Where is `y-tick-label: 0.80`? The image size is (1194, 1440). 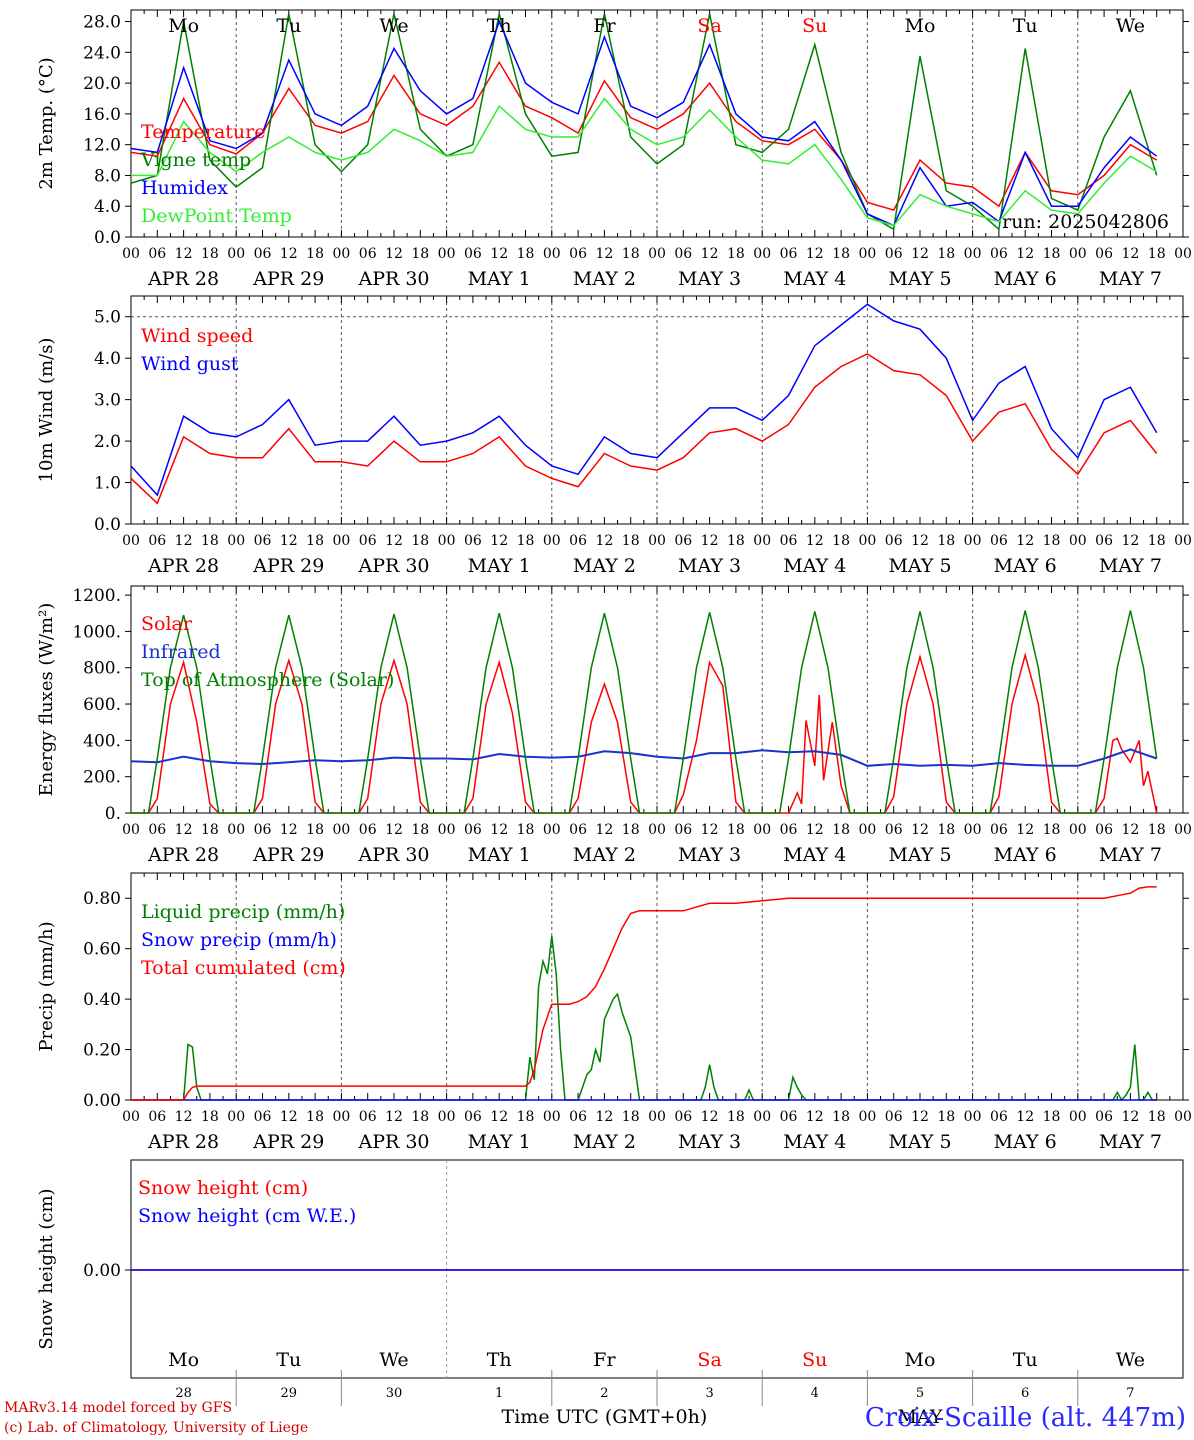 y-tick-label: 0.80 is located at coordinates (102, 899).